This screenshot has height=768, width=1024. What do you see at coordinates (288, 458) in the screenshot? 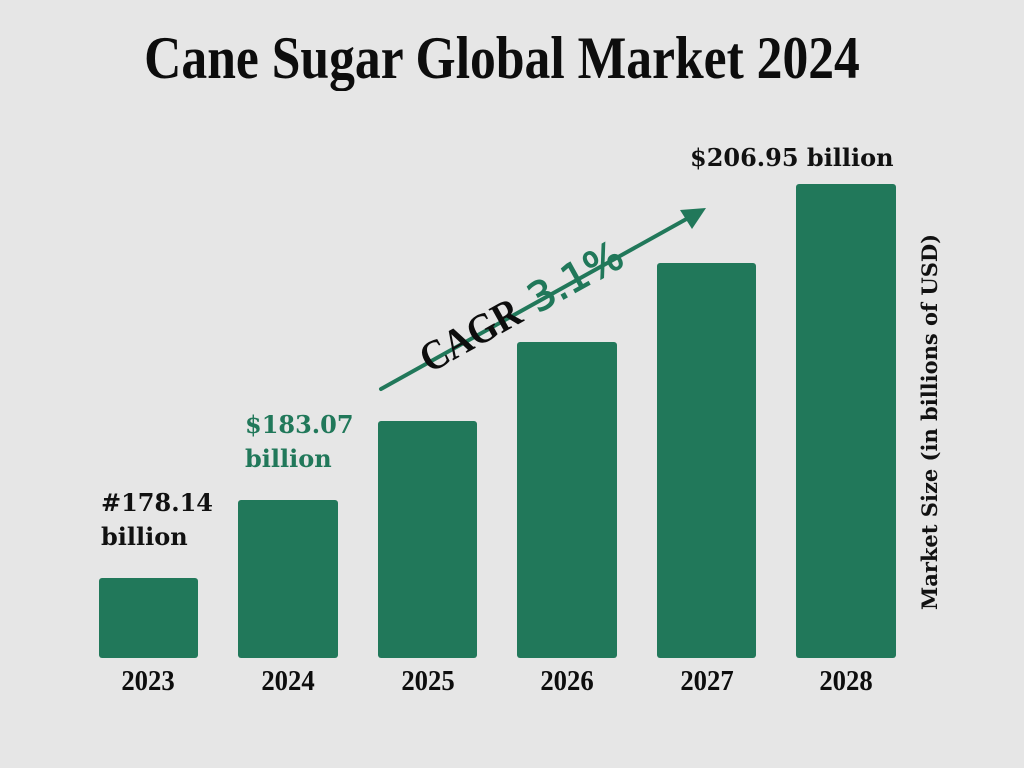
I see `value-label-2024-unit: billion` at bounding box center [288, 458].